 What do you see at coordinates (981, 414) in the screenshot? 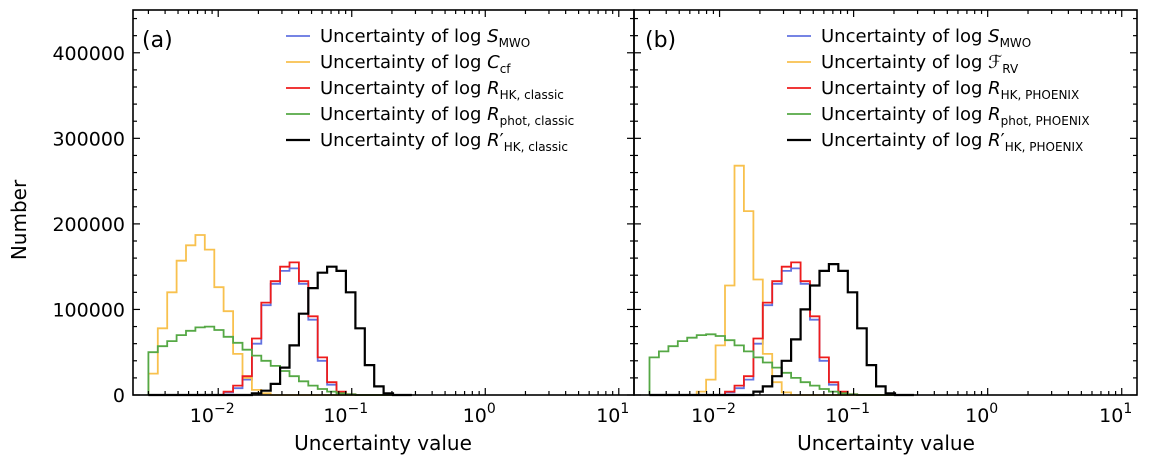
I see `panel-b-xtick-label-2: 10⁰` at bounding box center [981, 414].